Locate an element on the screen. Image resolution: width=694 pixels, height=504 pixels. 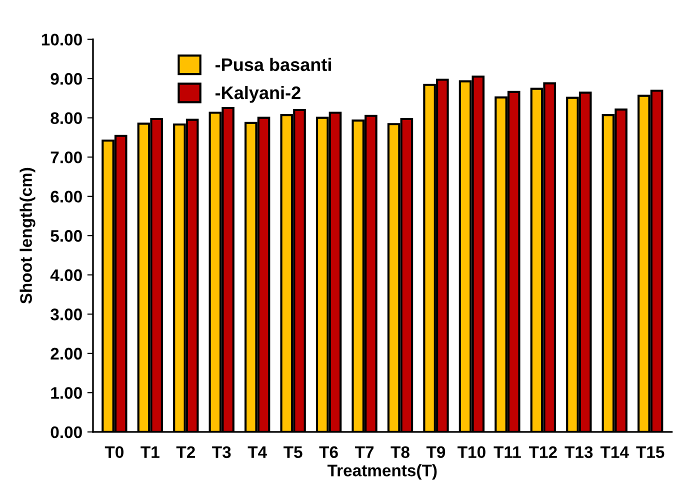
y-tick-label: 8.00 is located at coordinates (66, 118).